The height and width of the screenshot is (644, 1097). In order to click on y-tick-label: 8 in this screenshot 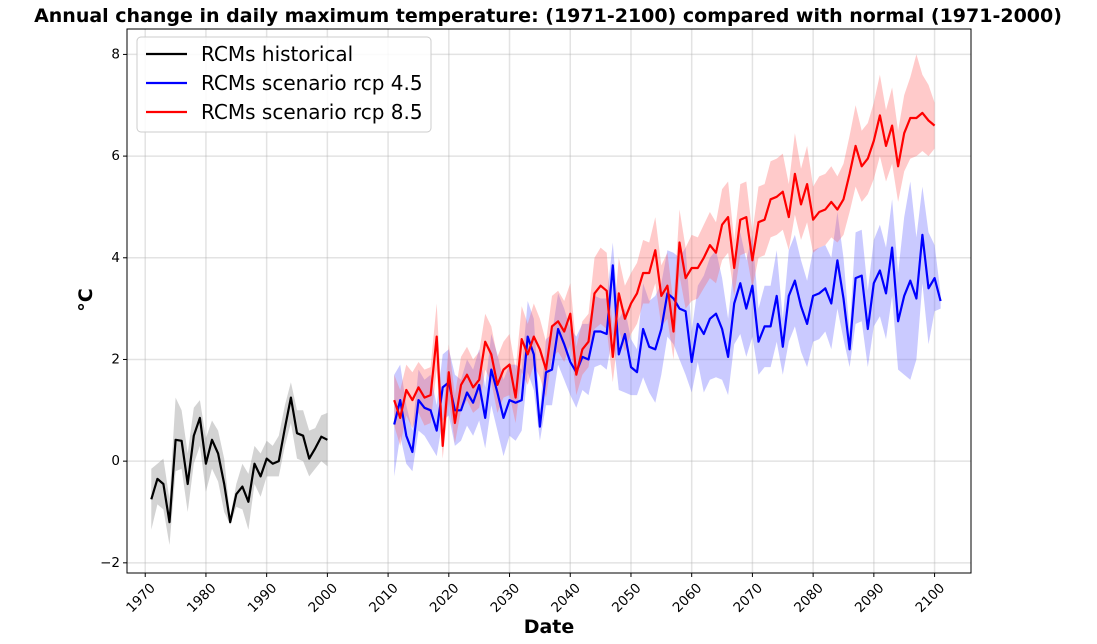, I will do `click(115, 54)`.